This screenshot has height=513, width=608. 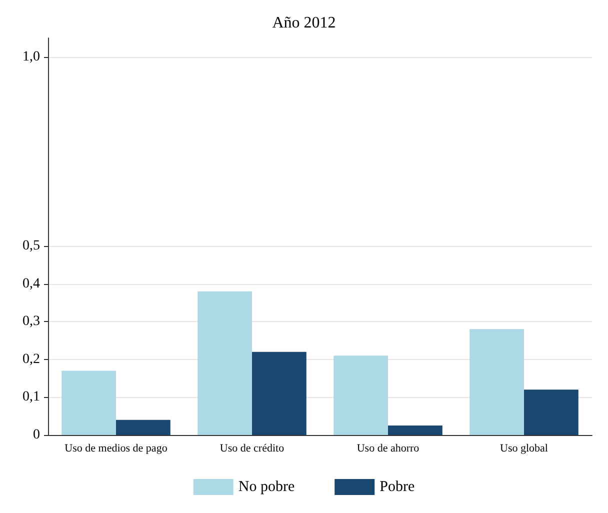 What do you see at coordinates (524, 448) in the screenshot?
I see `x-tick-label: Uso global` at bounding box center [524, 448].